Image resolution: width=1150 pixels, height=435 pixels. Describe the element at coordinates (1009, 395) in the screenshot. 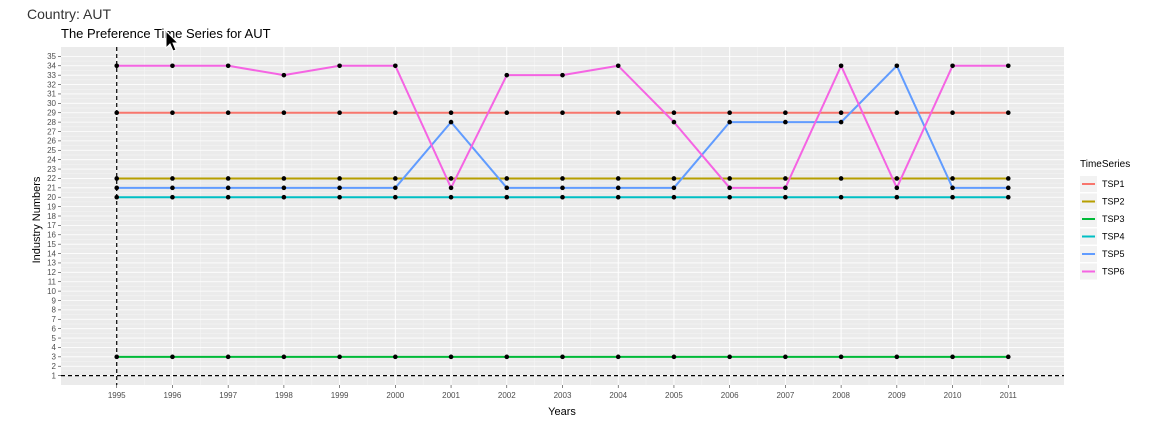

I see `x-tick-label: 2011` at that location.